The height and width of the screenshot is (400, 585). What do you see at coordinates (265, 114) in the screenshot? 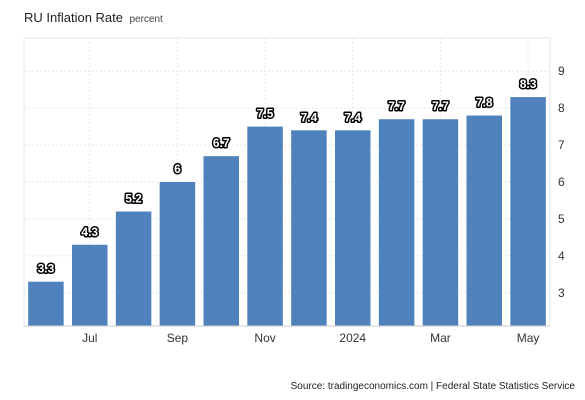
I see `data-label: 7.5` at bounding box center [265, 114].